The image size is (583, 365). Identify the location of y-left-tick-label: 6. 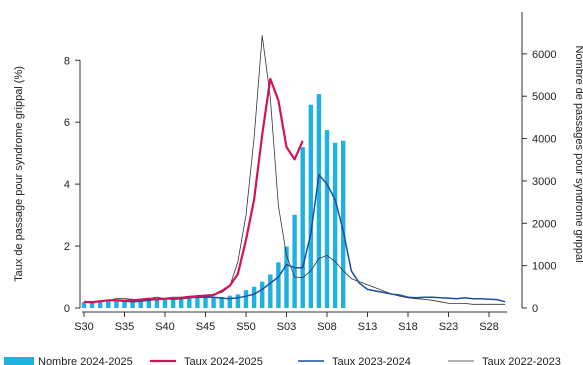
(67, 123).